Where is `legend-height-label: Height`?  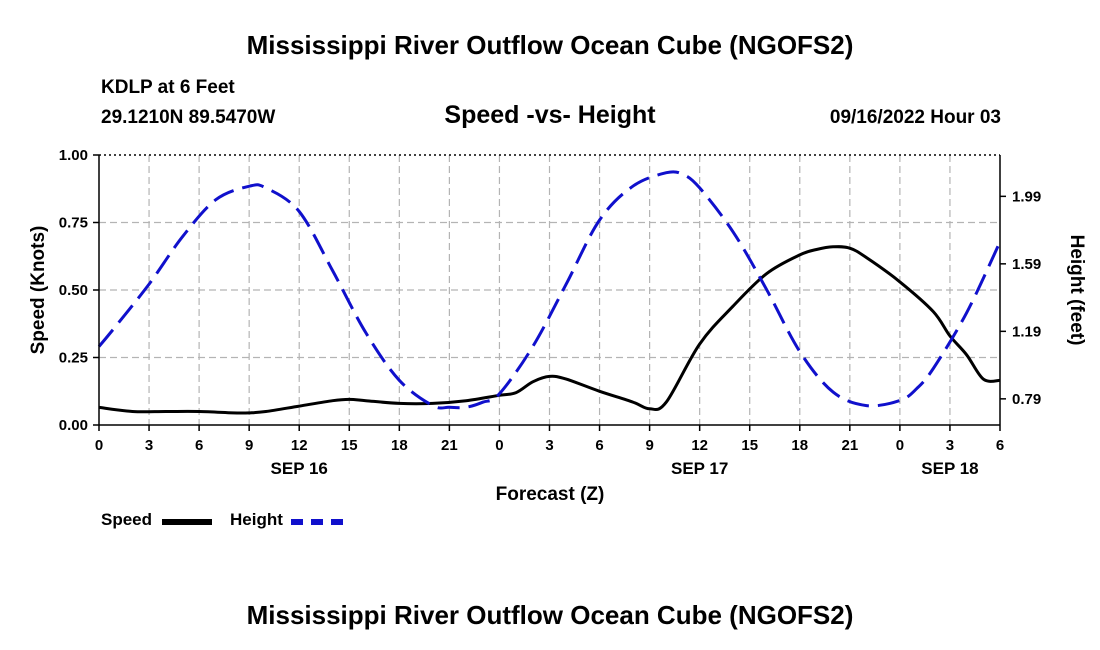 legend-height-label: Height is located at coordinates (256, 519).